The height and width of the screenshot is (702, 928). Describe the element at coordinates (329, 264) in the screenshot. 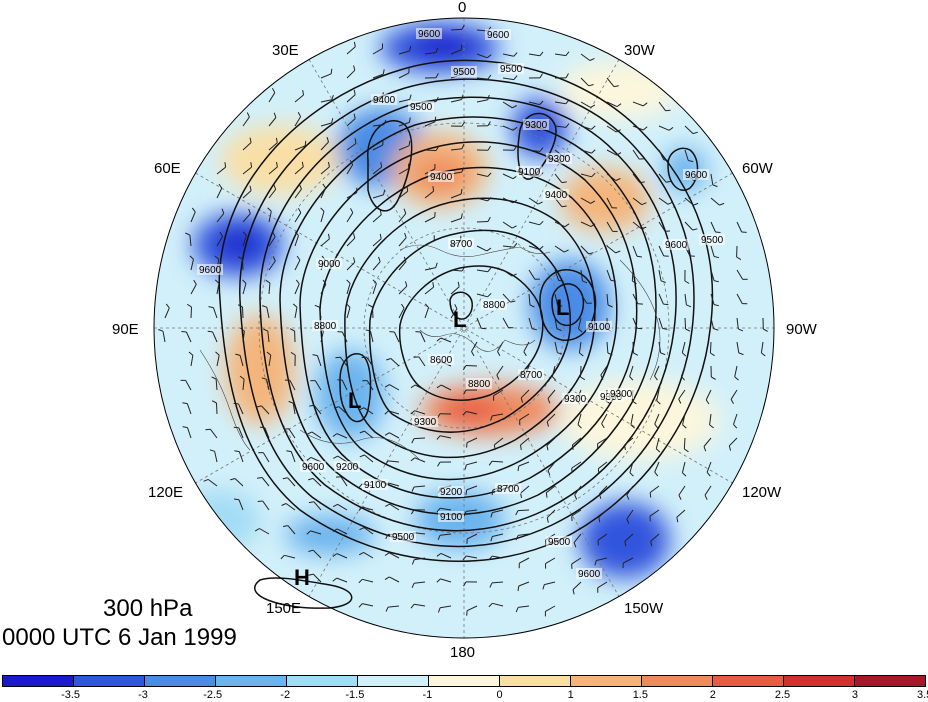

I see `contour-label: 9000` at that location.